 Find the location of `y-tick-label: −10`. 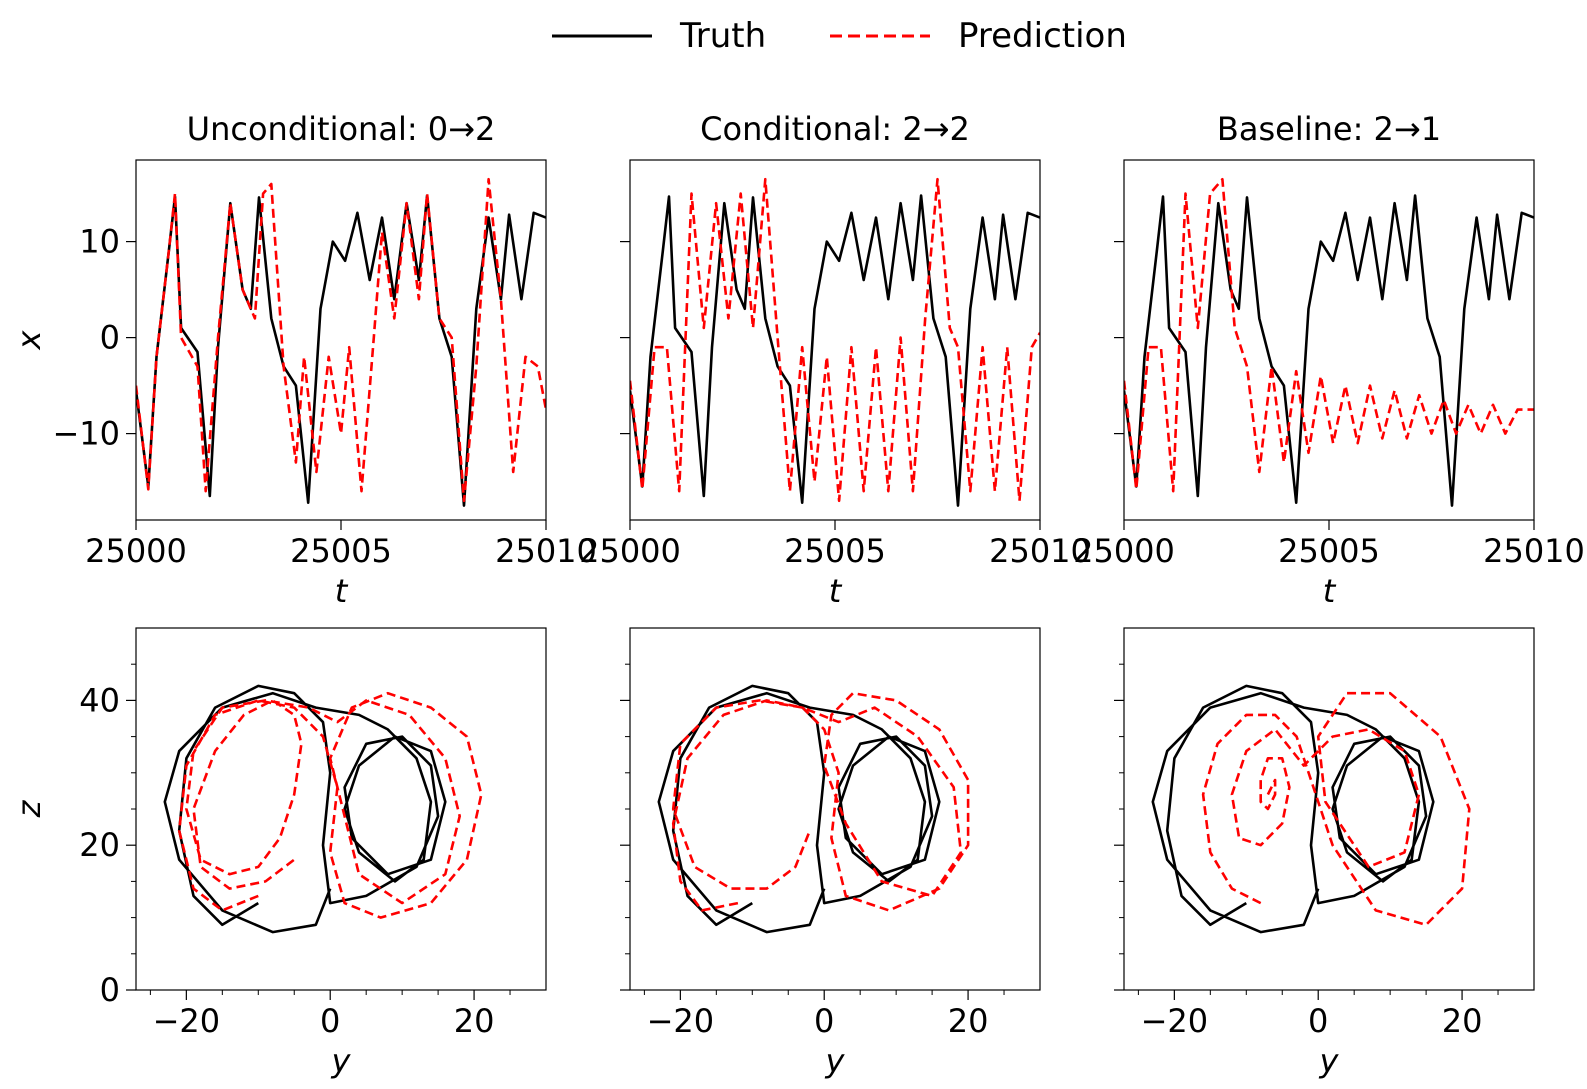

y-tick-label: −10 is located at coordinates (86, 434).